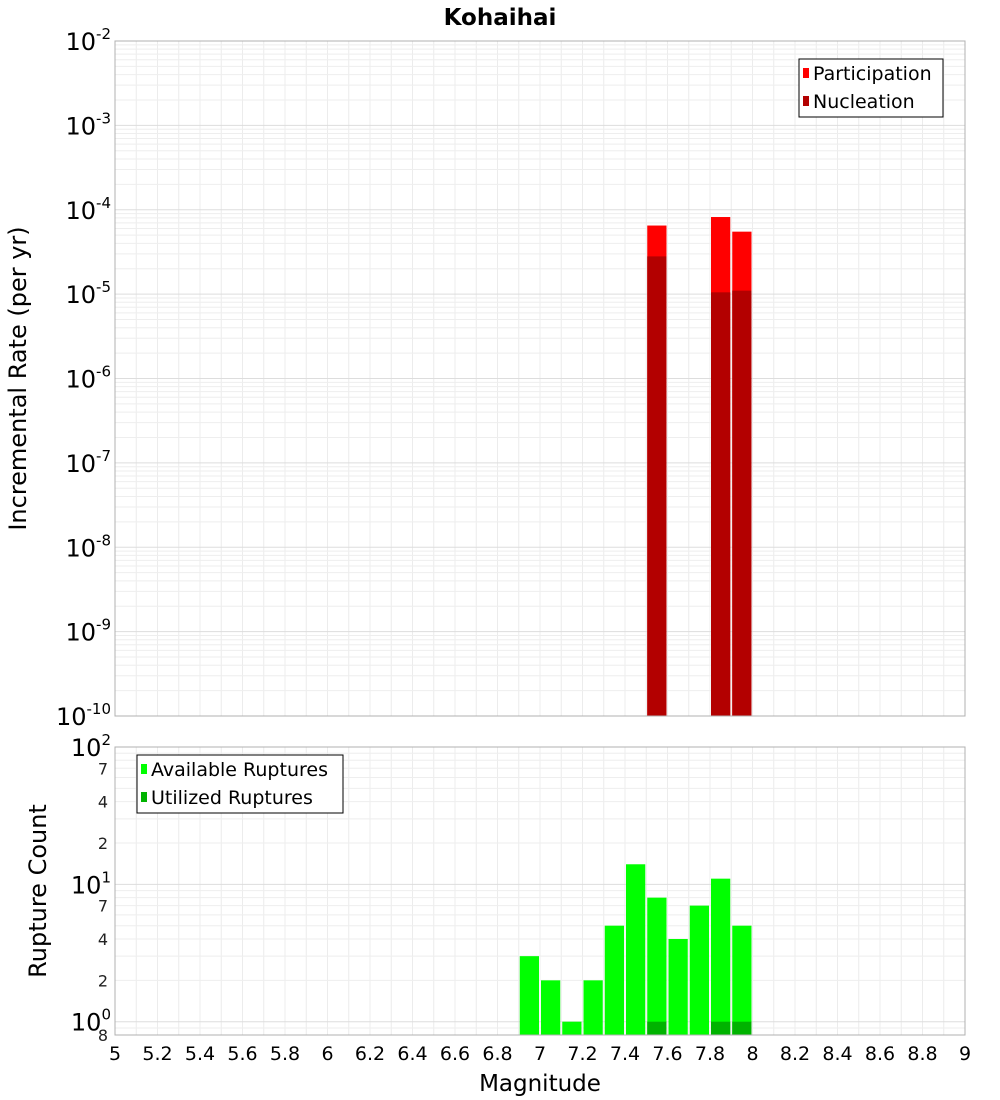 Image resolution: width=1000 pixels, height=1100 pixels. Describe the element at coordinates (582, 1054) in the screenshot. I see `x-tick-label: 7.2` at that location.